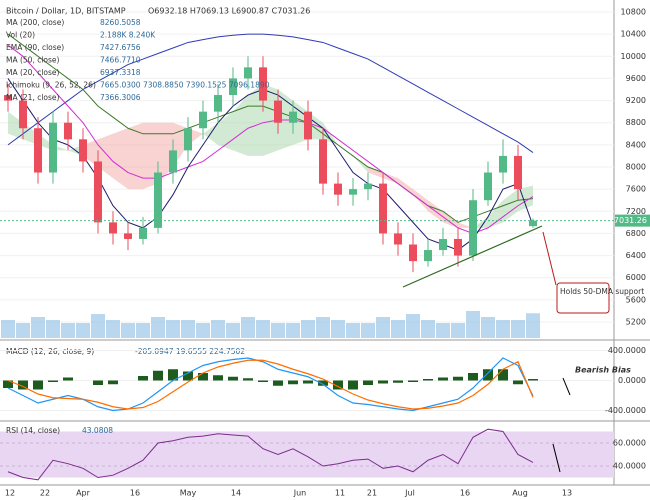  I want to click on legend-name: MA (200, close), so click(35, 22).